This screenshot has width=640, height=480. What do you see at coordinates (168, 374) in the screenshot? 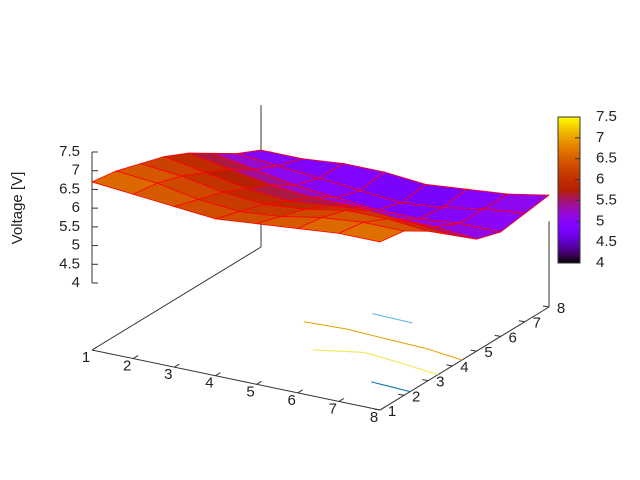
I see `x-tick-label: 3` at bounding box center [168, 374].